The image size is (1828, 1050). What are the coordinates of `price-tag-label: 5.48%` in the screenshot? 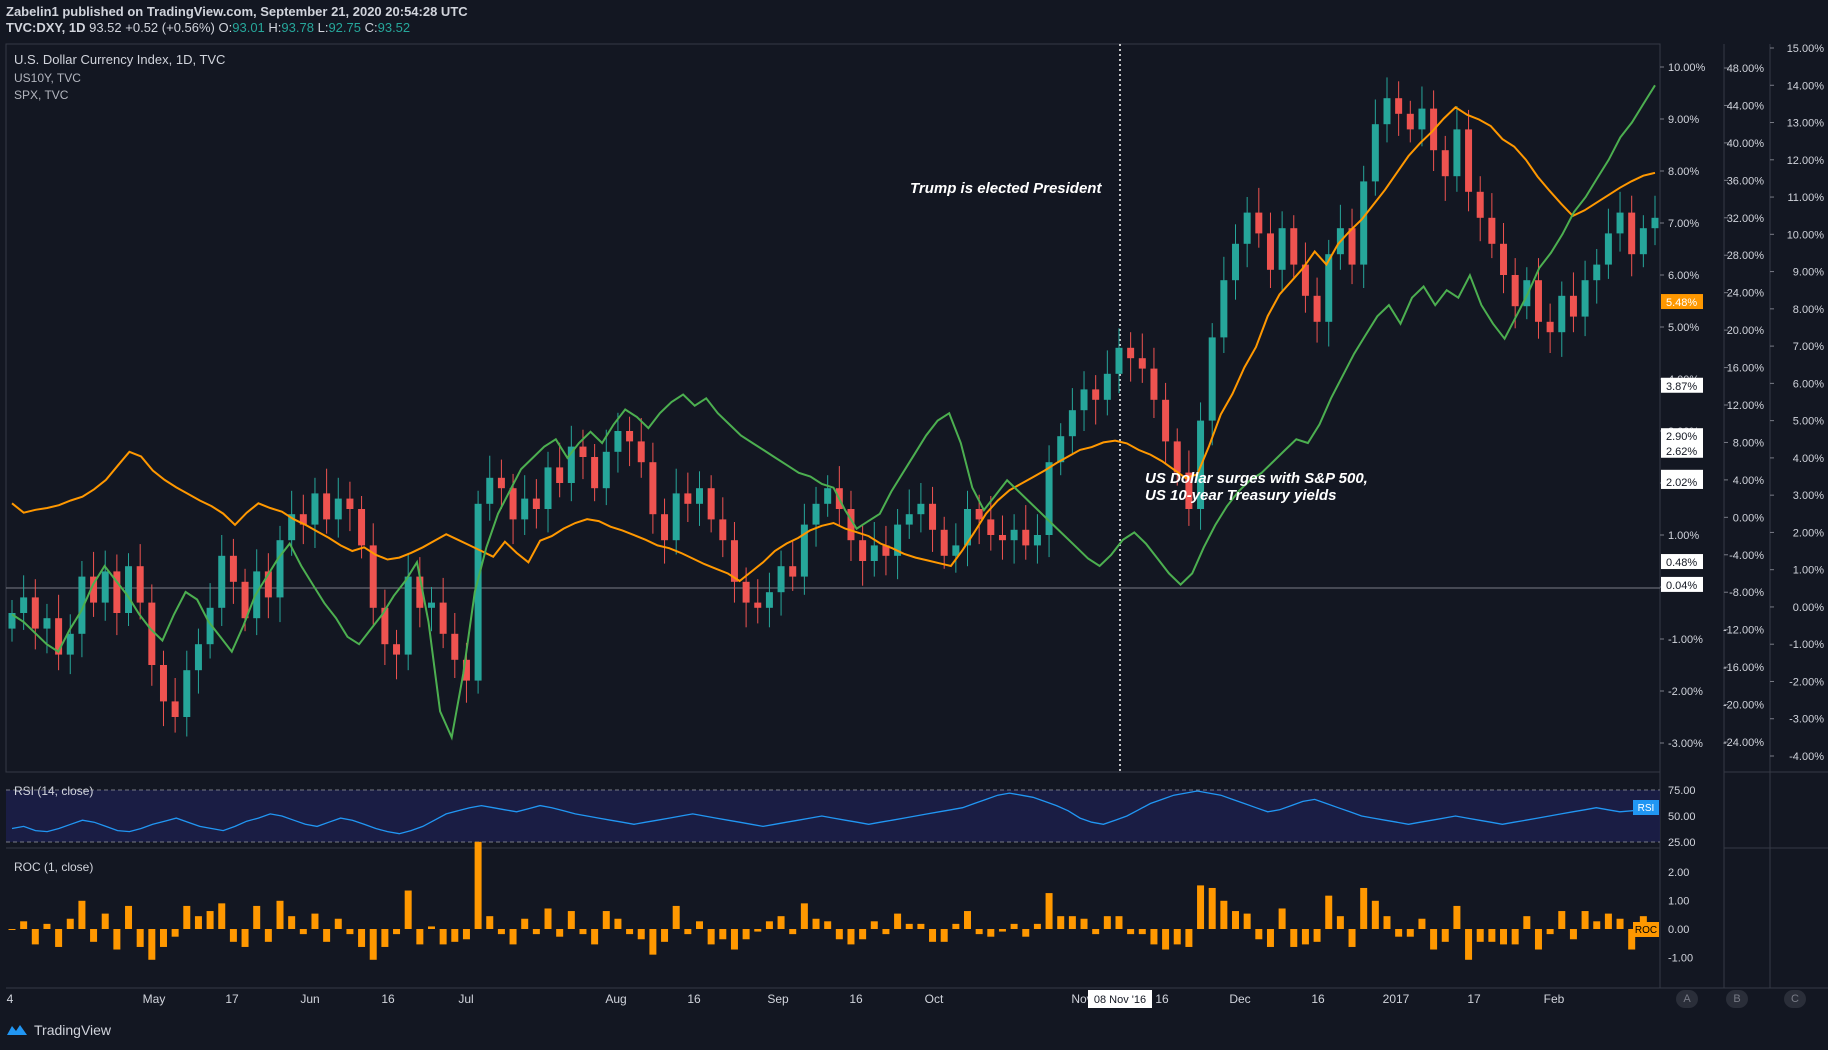 It's located at (1681, 303).